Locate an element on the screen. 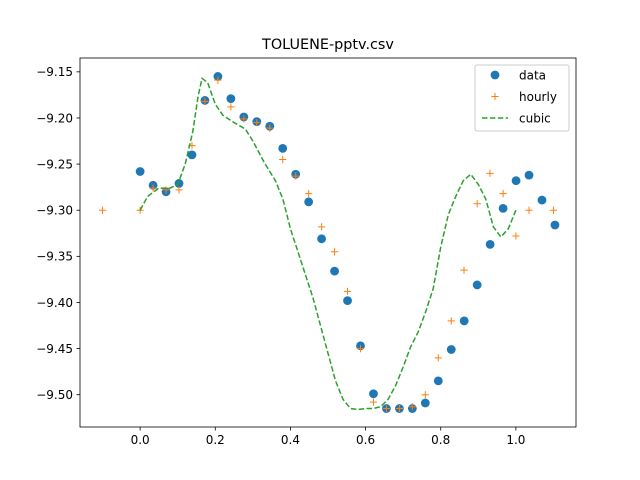 This screenshot has width=640, height=480. y-tick-label: −9.35 is located at coordinates (54, 257).